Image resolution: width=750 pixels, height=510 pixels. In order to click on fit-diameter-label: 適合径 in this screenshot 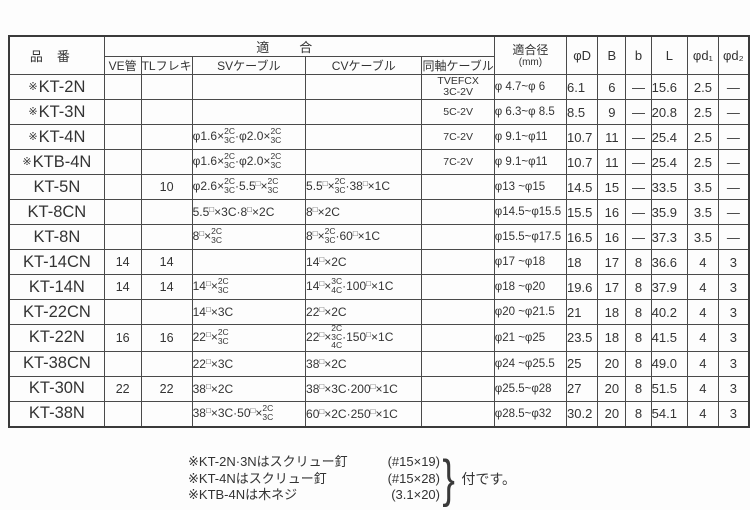, I will do `click(530, 49)`.